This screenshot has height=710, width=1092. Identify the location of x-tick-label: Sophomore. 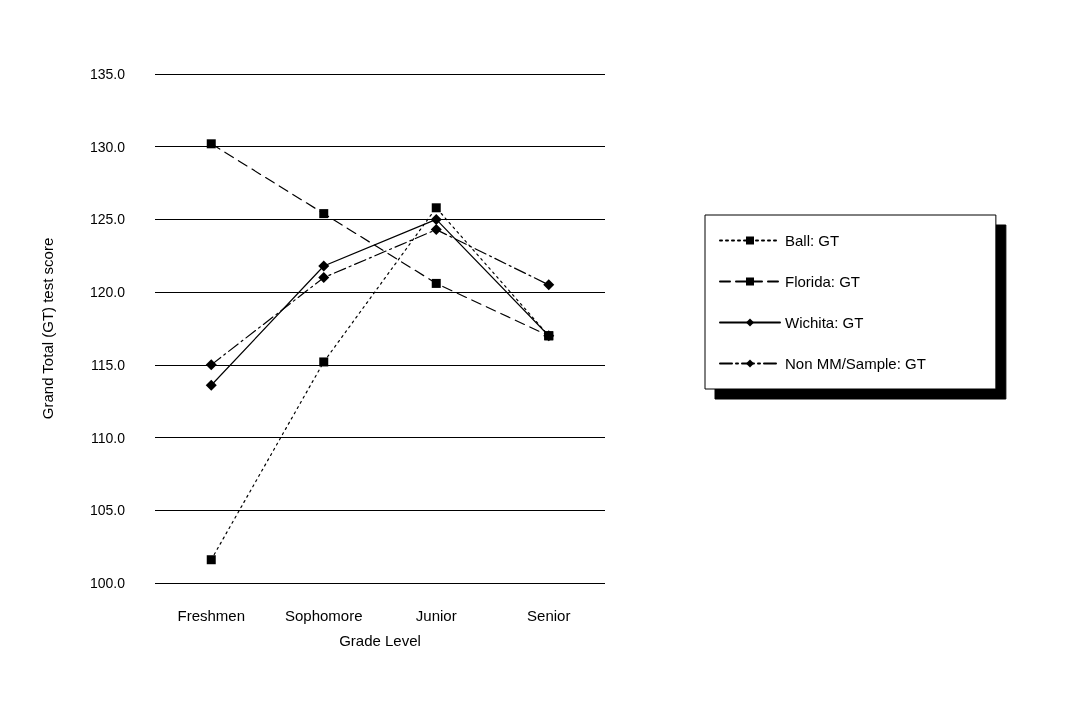
(323, 615).